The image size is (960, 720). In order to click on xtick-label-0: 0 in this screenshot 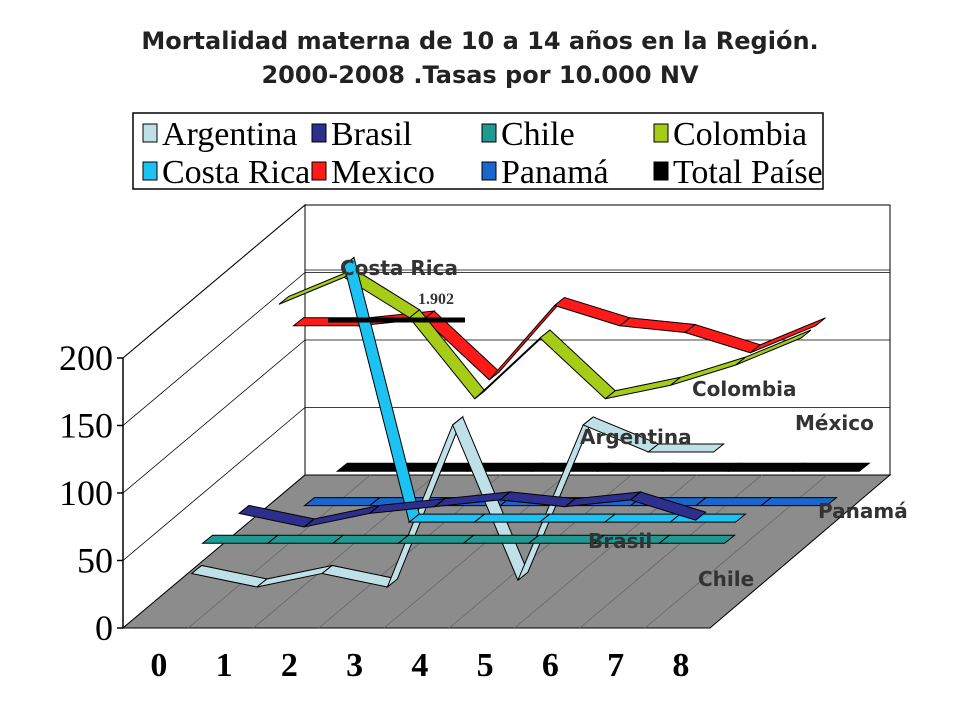, I will do `click(158, 665)`.